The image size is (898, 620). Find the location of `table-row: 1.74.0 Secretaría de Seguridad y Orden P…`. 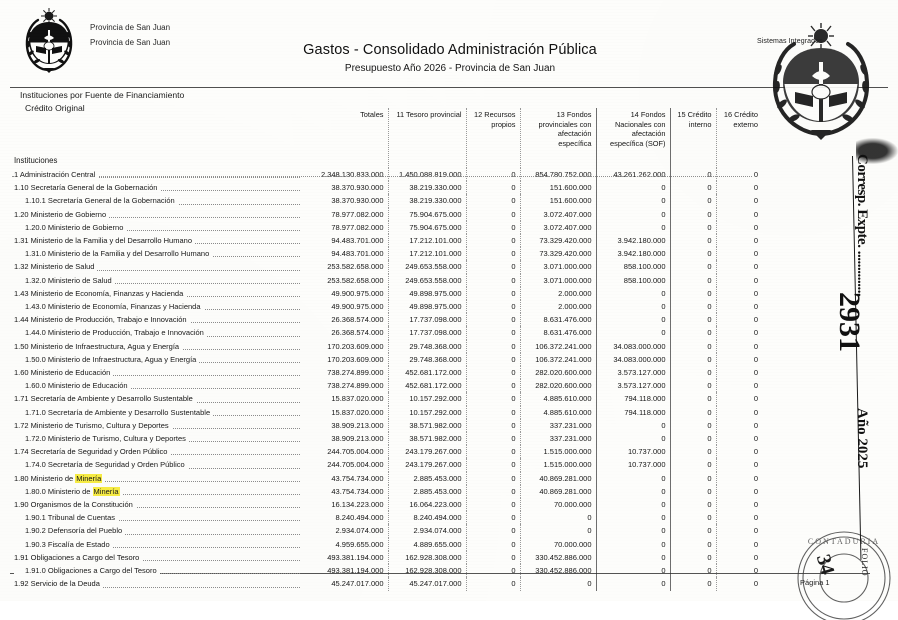

table-row: 1.74.0 Secretaría de Seguridad y Orden P… is located at coordinates (387, 465).